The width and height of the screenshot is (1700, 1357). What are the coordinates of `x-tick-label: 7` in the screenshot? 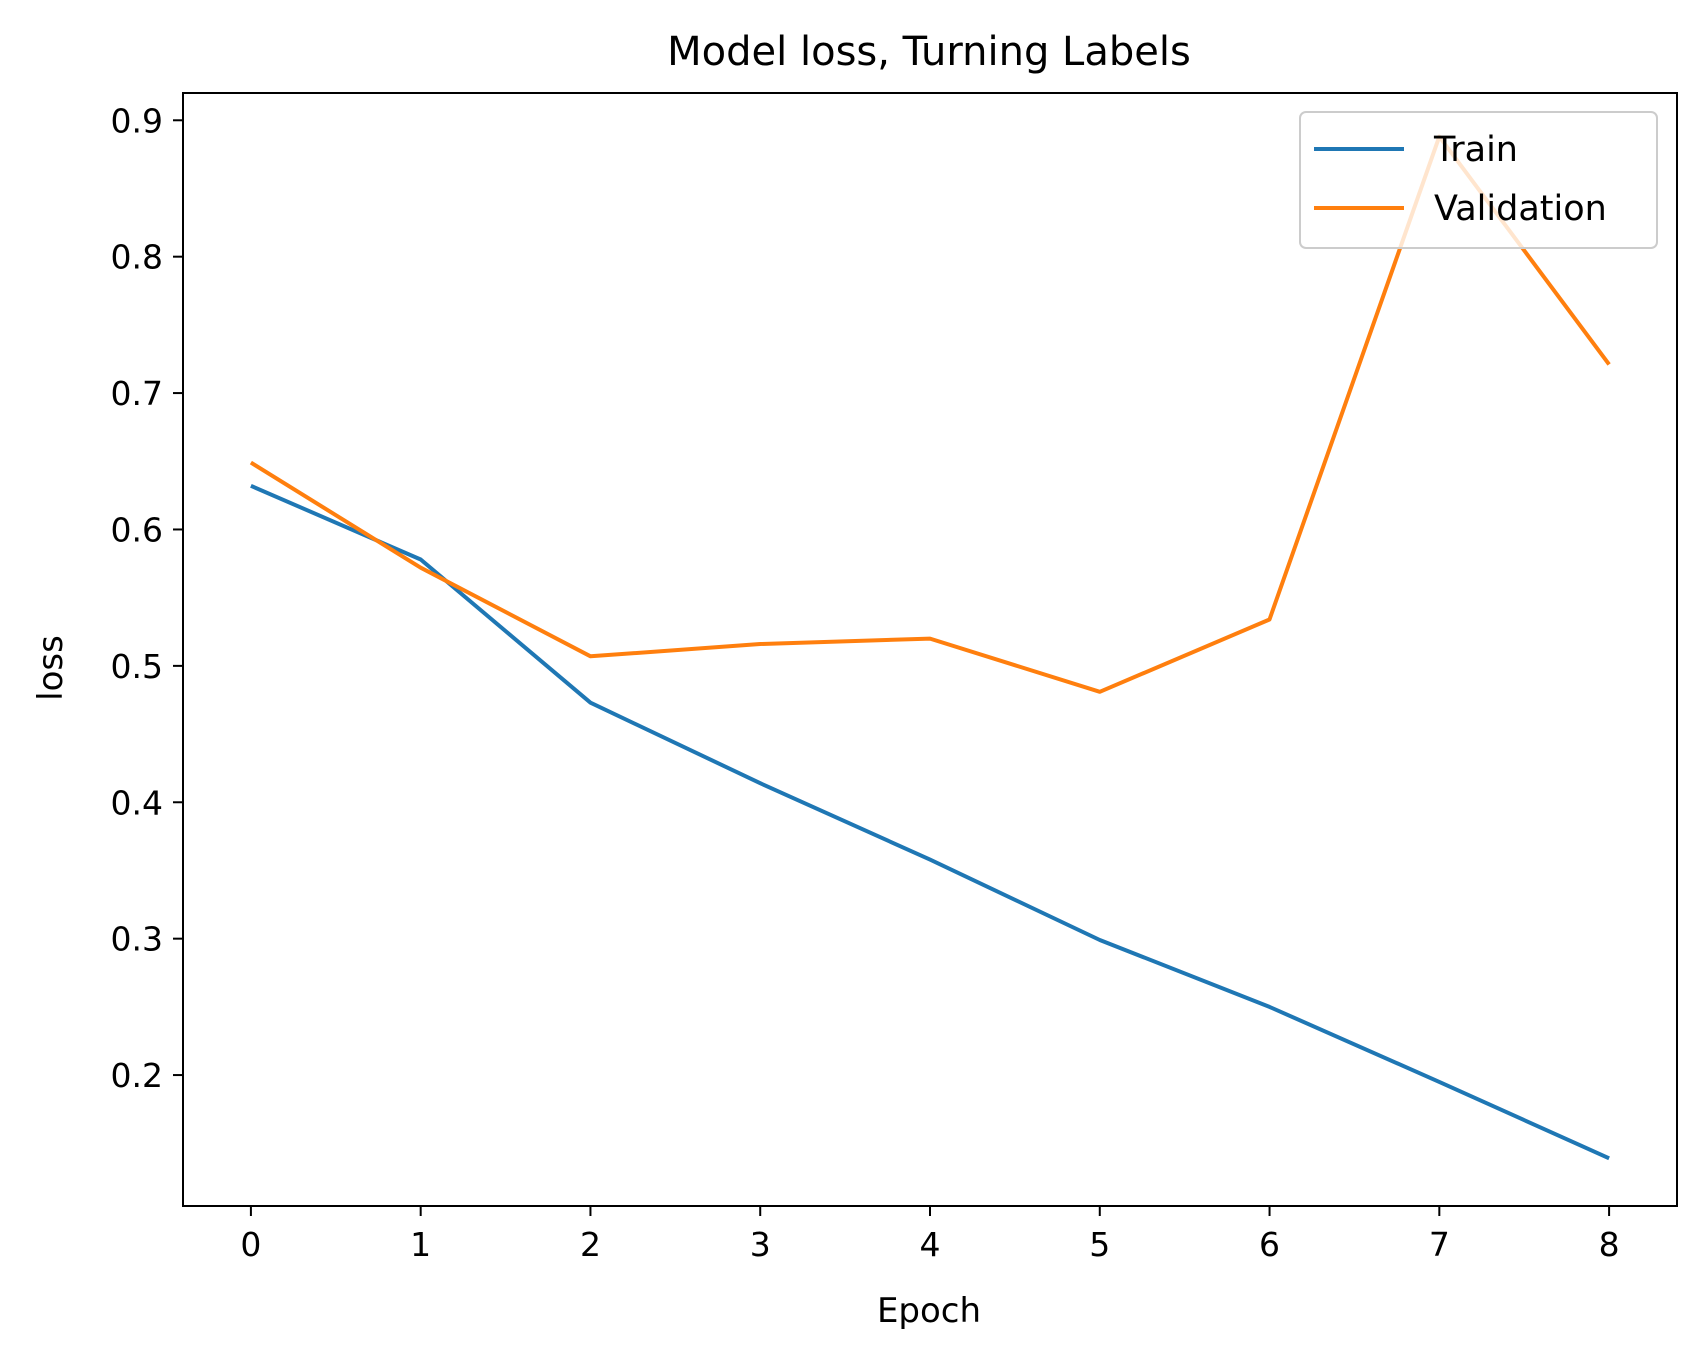 It's located at (1439, 1244).